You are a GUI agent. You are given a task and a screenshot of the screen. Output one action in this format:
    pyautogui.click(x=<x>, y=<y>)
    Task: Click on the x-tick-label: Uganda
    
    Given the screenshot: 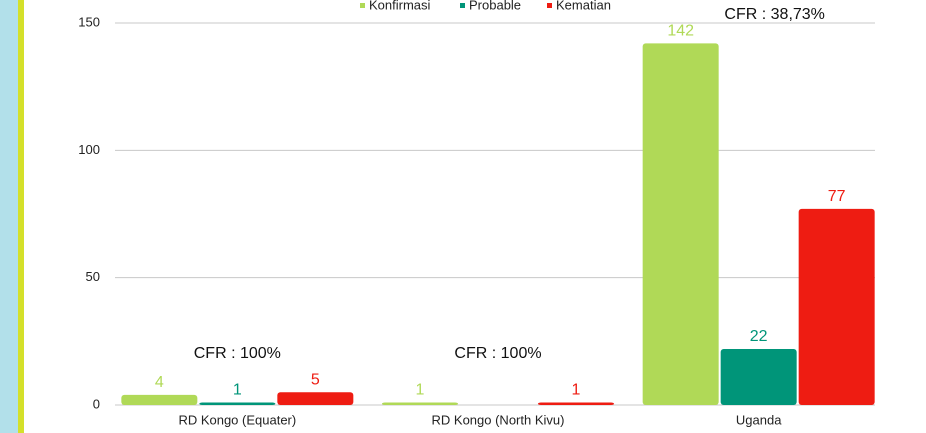 What is the action you would take?
    pyautogui.click(x=759, y=419)
    